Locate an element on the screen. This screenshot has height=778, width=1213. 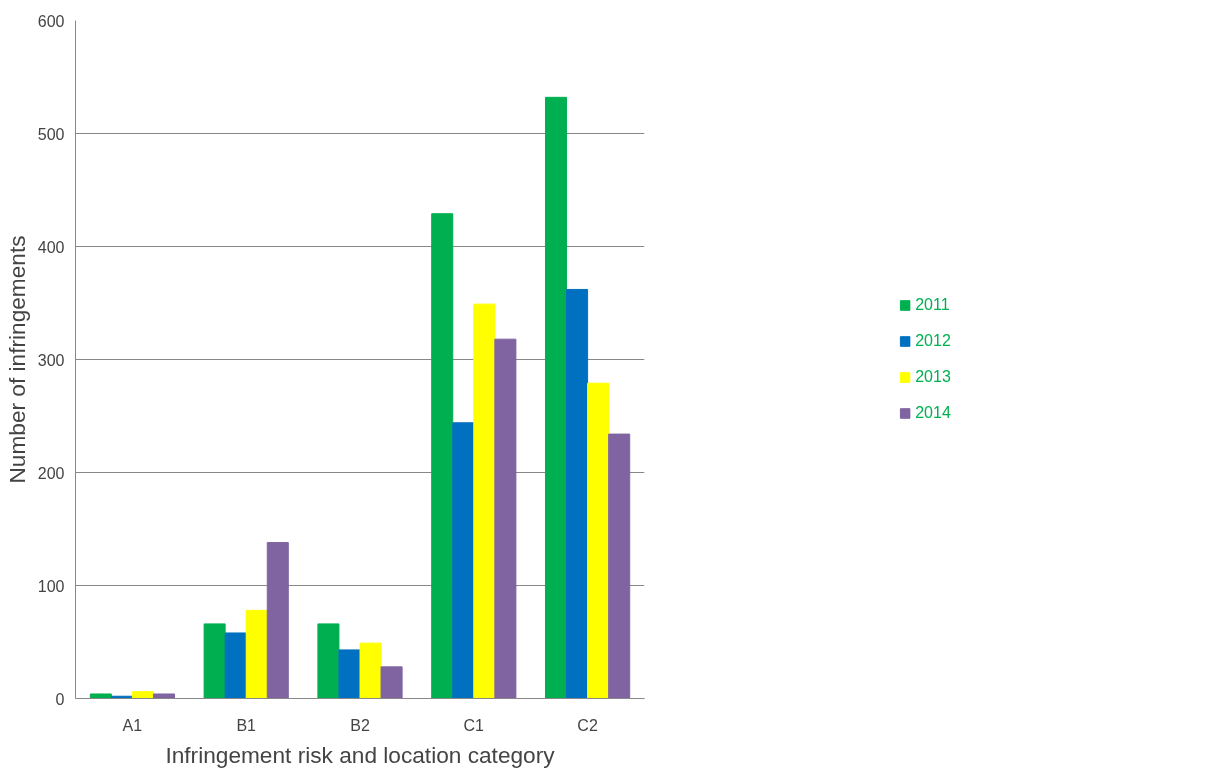
x-axis-title: Infringement risk and location category is located at coordinates (360, 754).